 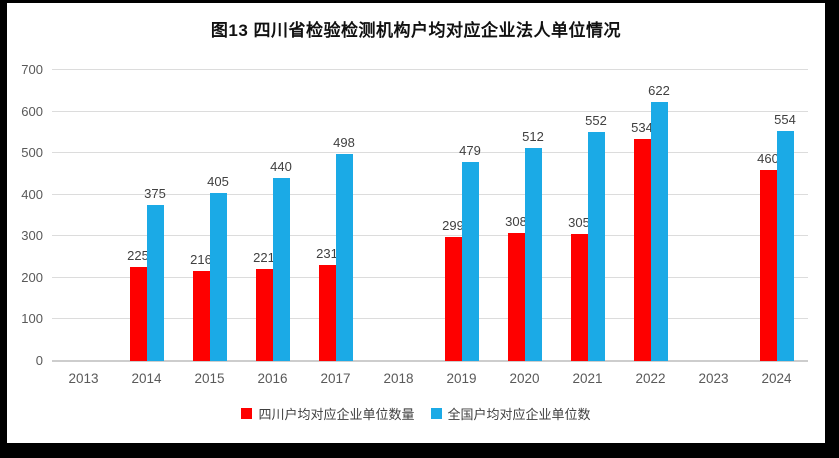 What do you see at coordinates (247, 413) in the screenshot?
I see `legend-swatch-sichuan` at bounding box center [247, 413].